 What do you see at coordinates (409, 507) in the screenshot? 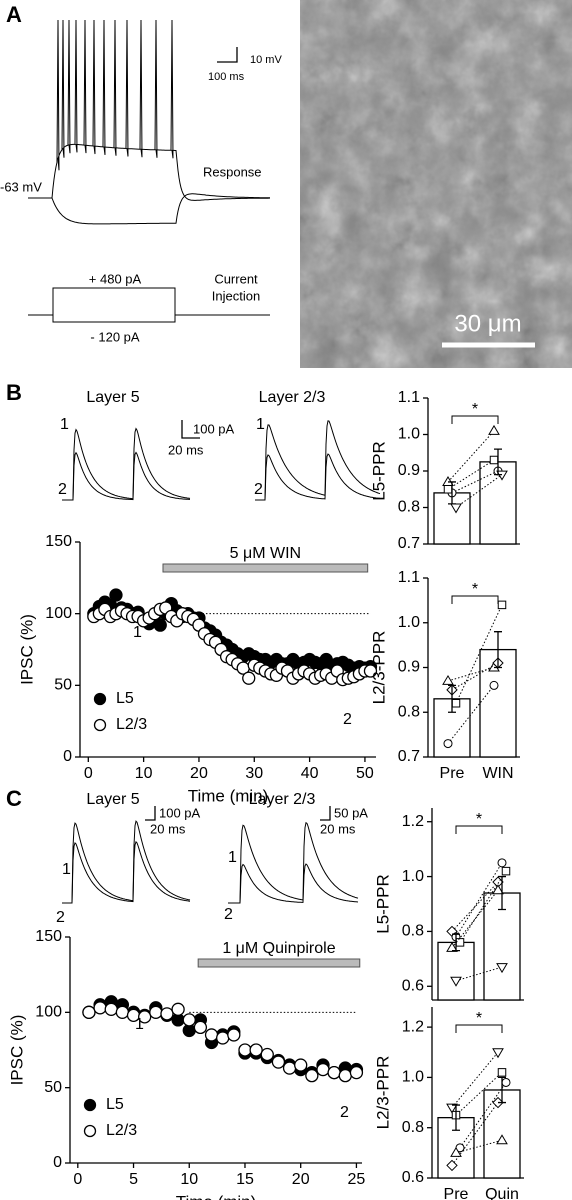
I see `y-tick-label: 0.8` at bounding box center [409, 507].